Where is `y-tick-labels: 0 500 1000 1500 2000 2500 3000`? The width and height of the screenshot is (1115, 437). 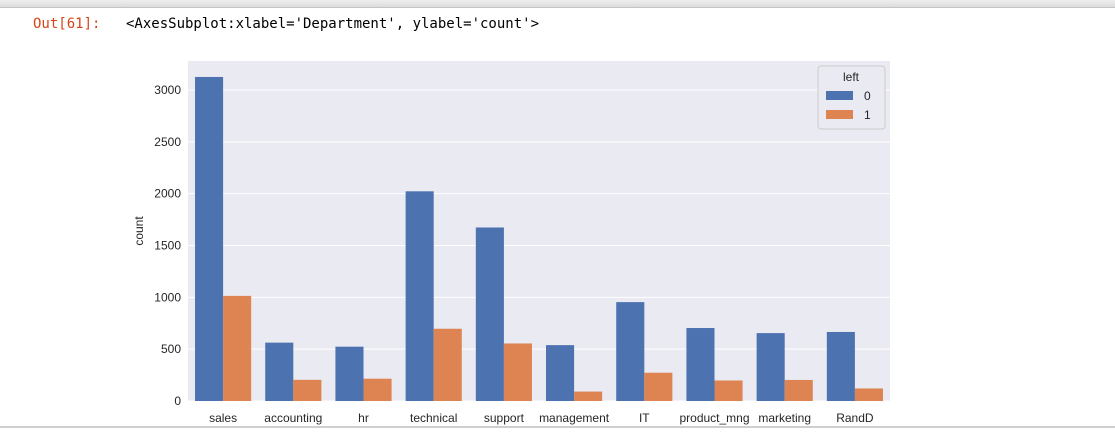 y-tick-labels: 0 500 1000 1500 2000 2500 3000 is located at coordinates (167, 245).